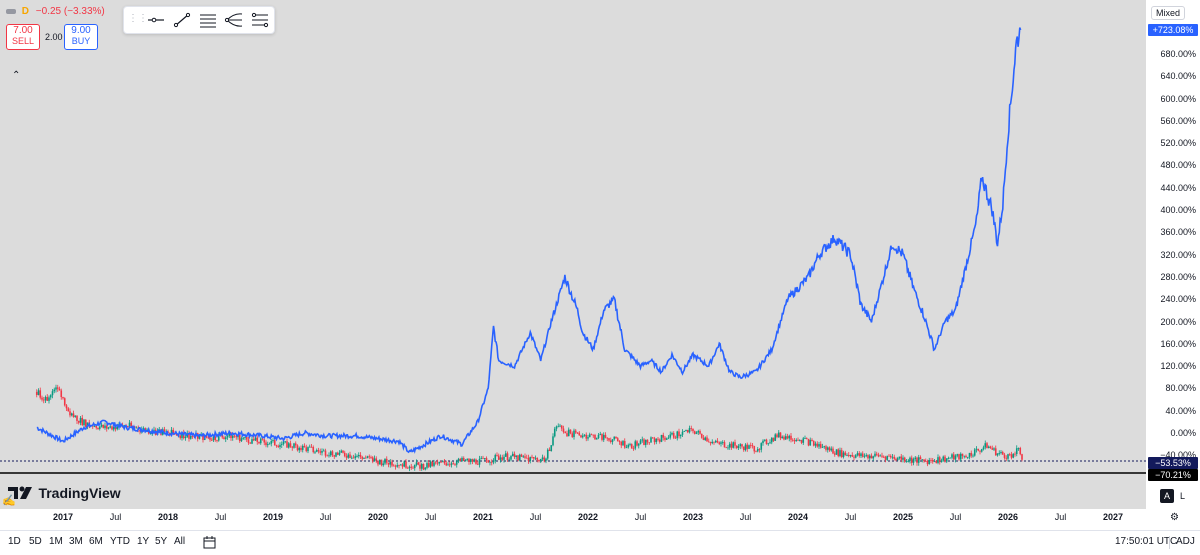 The width and height of the screenshot is (1200, 555). Describe the element at coordinates (120, 541) in the screenshot. I see `range-button: YTD` at that location.